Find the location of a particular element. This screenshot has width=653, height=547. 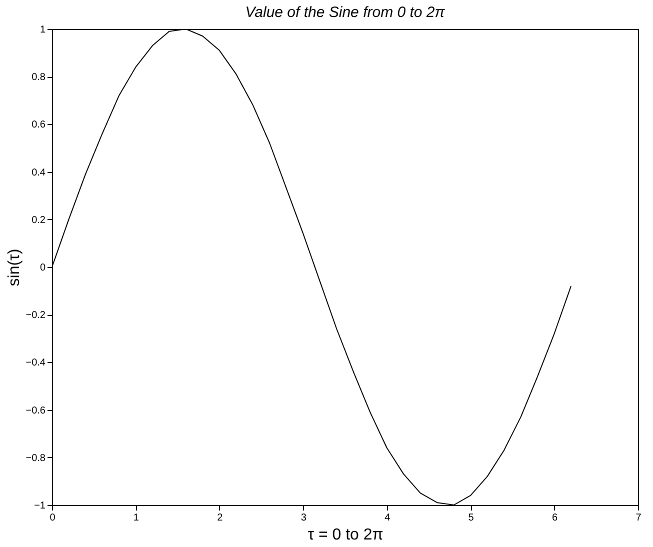

x-tick-label: 3 is located at coordinates (303, 518).